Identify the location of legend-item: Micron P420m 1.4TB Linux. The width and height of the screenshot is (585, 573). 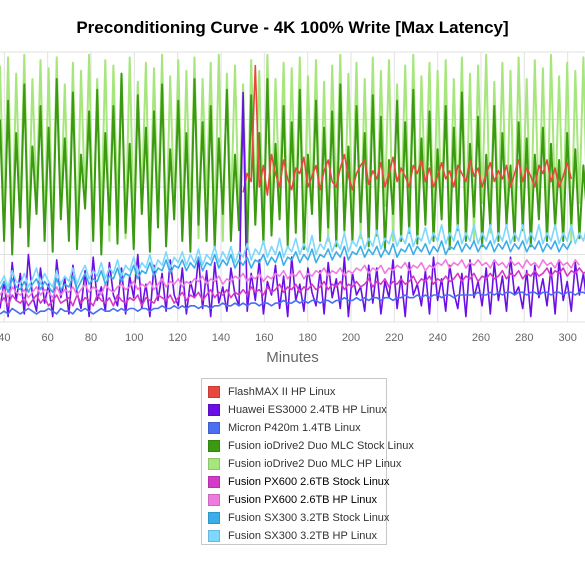
(294, 428).